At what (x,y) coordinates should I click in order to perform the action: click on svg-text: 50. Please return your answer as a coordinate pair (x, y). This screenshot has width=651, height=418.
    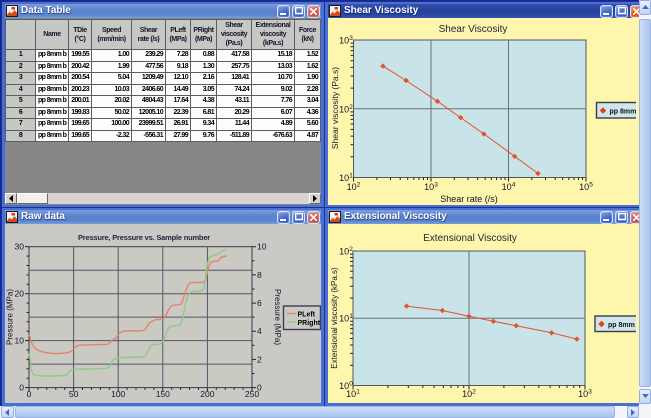
    Looking at the image, I should click on (74, 394).